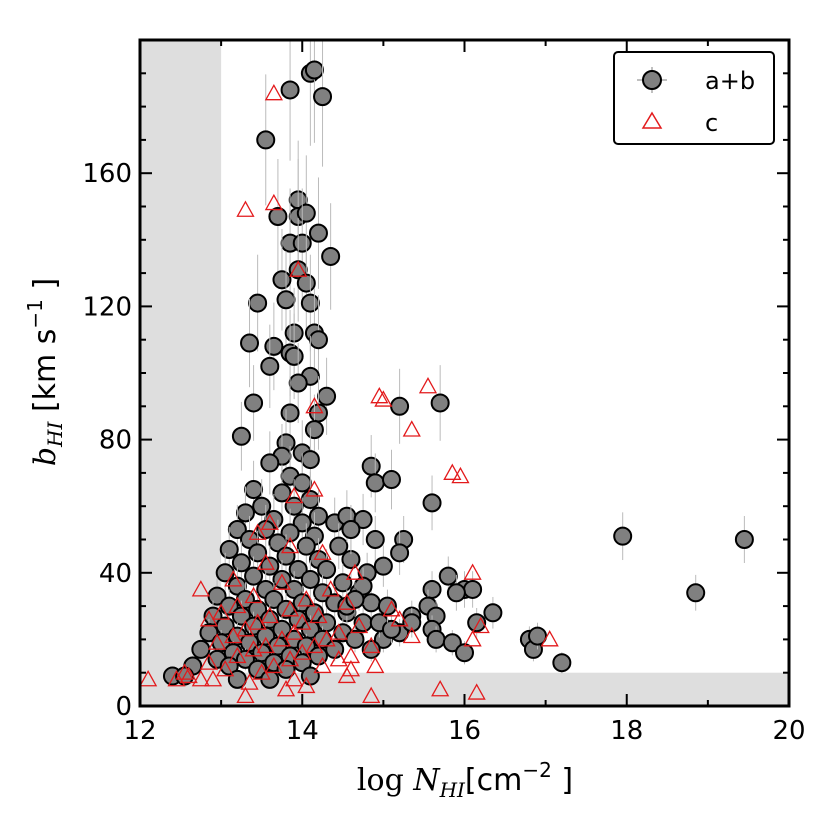 The width and height of the screenshot is (830, 830). What do you see at coordinates (652, 80) in the screenshot?
I see `legend-marker-ab` at bounding box center [652, 80].